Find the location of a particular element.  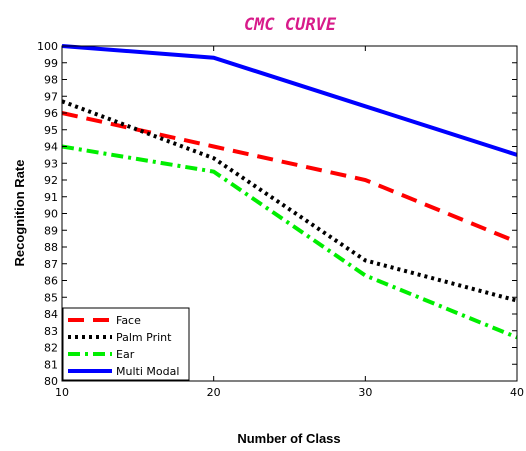

x-axis-title: Number of Class is located at coordinates (288, 438).